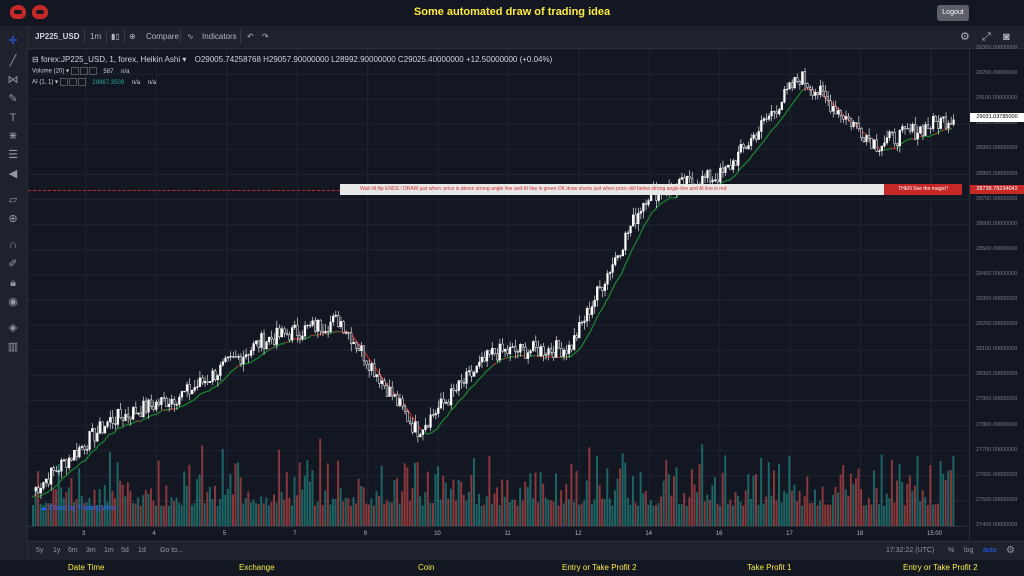  What do you see at coordinates (125, 550) in the screenshot?
I see `range-5d: 5d` at bounding box center [125, 550].